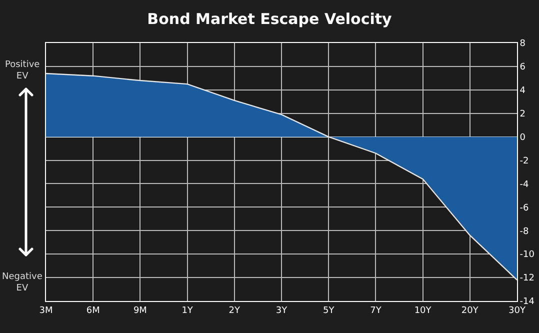 The width and height of the screenshot is (539, 333). I want to click on y-tick-label: -10, so click(527, 255).